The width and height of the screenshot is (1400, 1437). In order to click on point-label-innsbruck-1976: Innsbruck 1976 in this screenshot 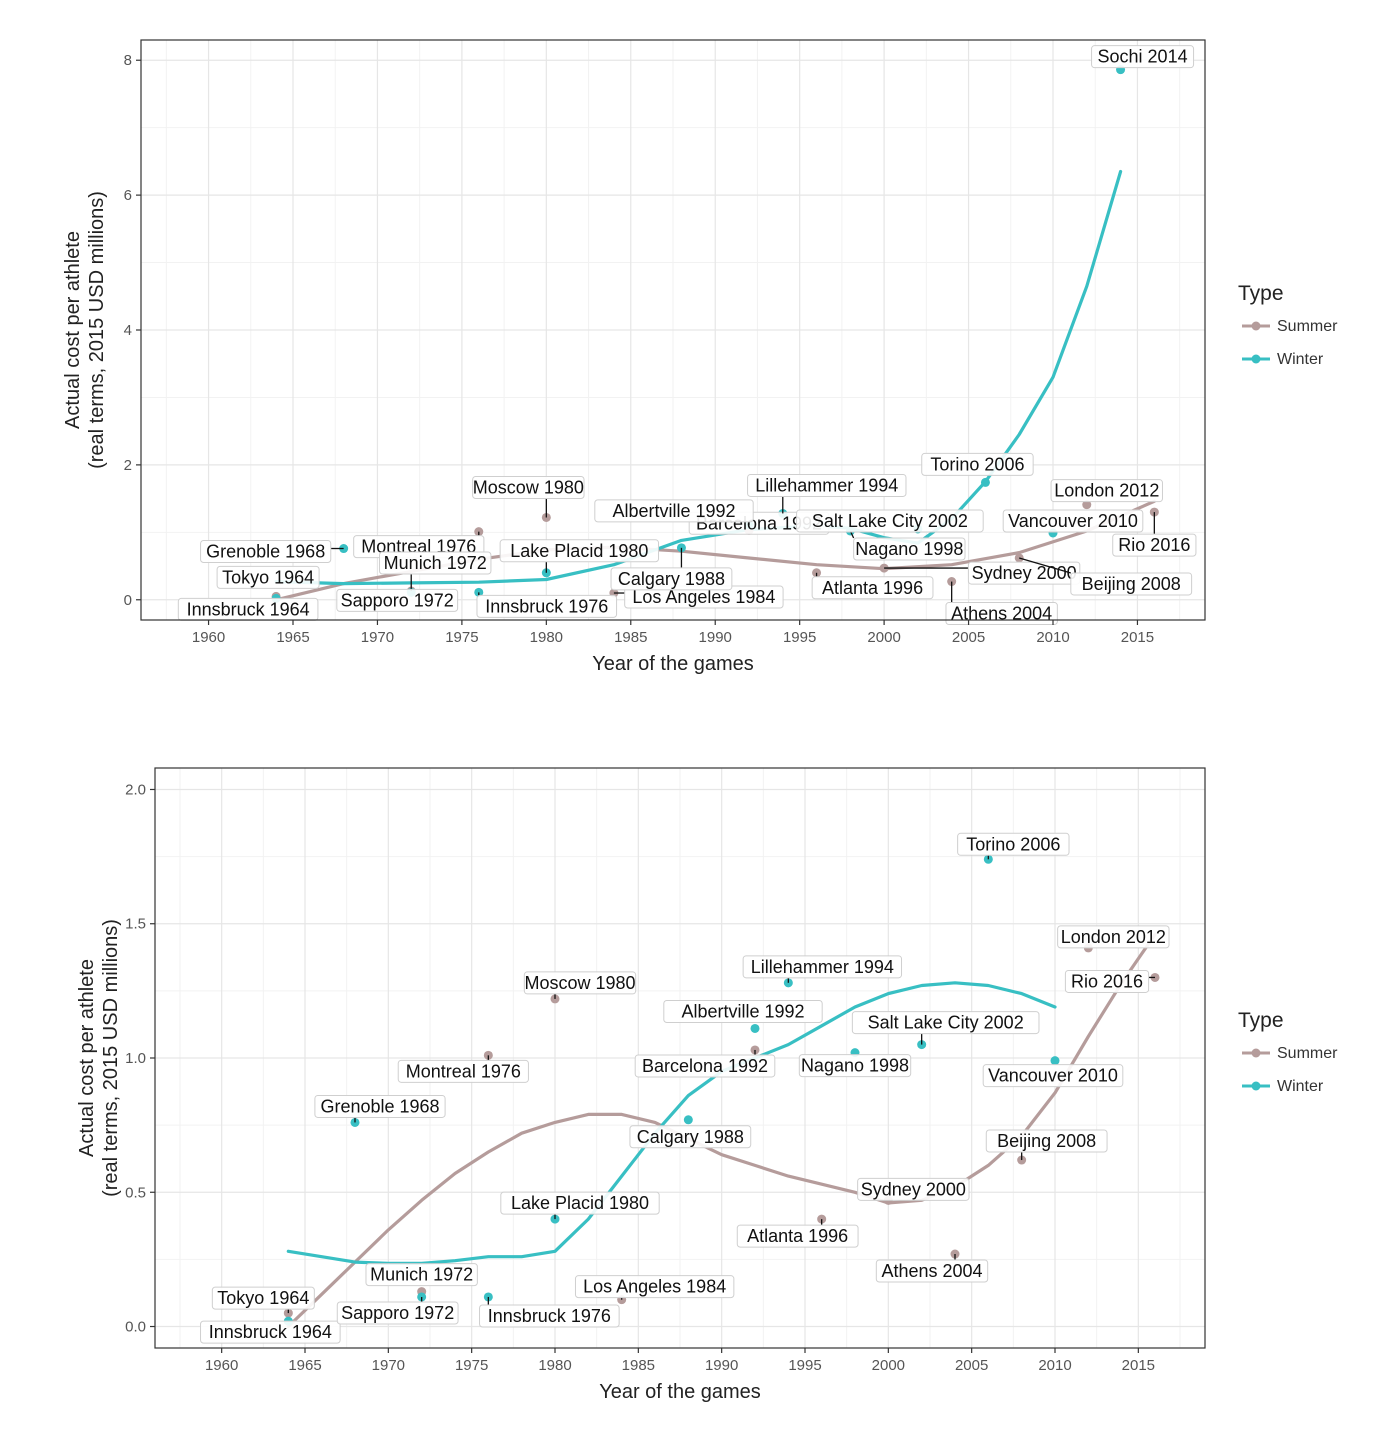, I will do `click(549, 1316)`.